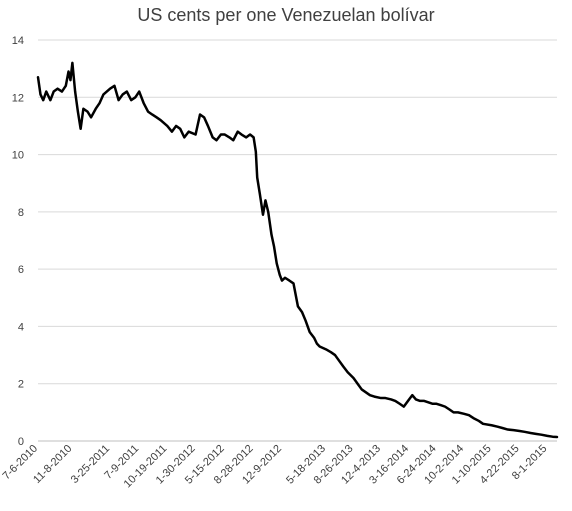 This screenshot has width=572, height=511. Describe the element at coordinates (21, 270) in the screenshot. I see `y-tick-label: 6` at that location.